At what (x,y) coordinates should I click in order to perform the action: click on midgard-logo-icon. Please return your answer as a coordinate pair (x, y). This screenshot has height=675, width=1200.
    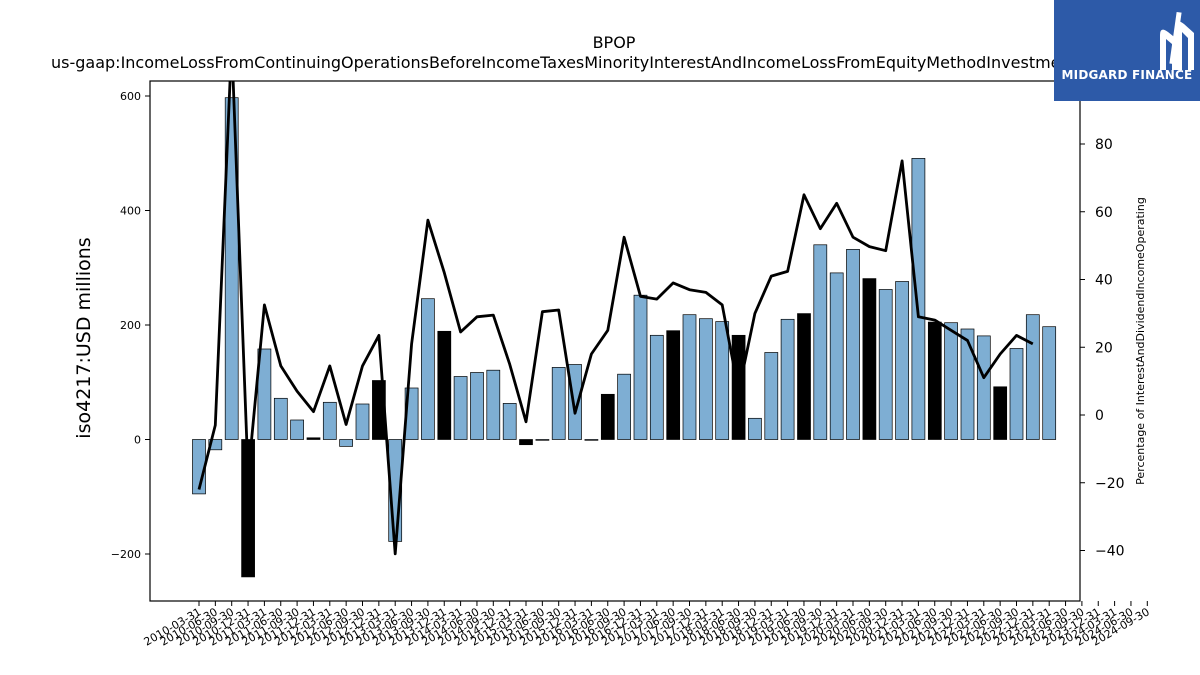
    Looking at the image, I should click on (1177, 41).